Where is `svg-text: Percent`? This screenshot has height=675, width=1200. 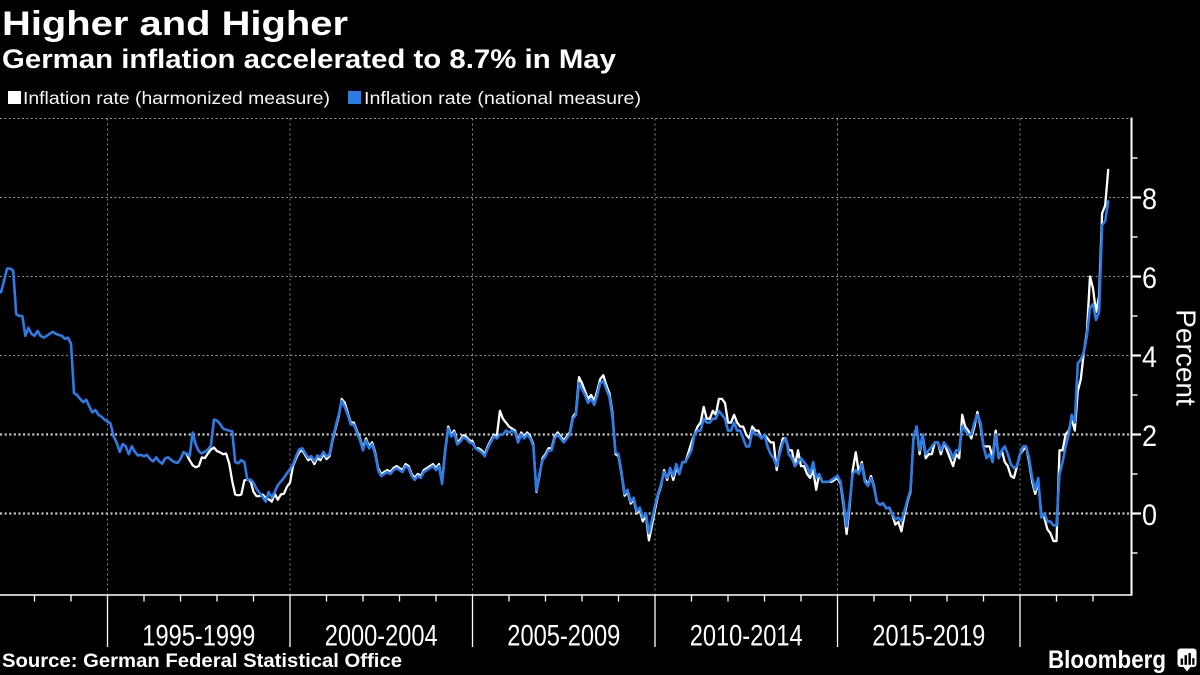 svg-text: Percent is located at coordinates (1185, 357).